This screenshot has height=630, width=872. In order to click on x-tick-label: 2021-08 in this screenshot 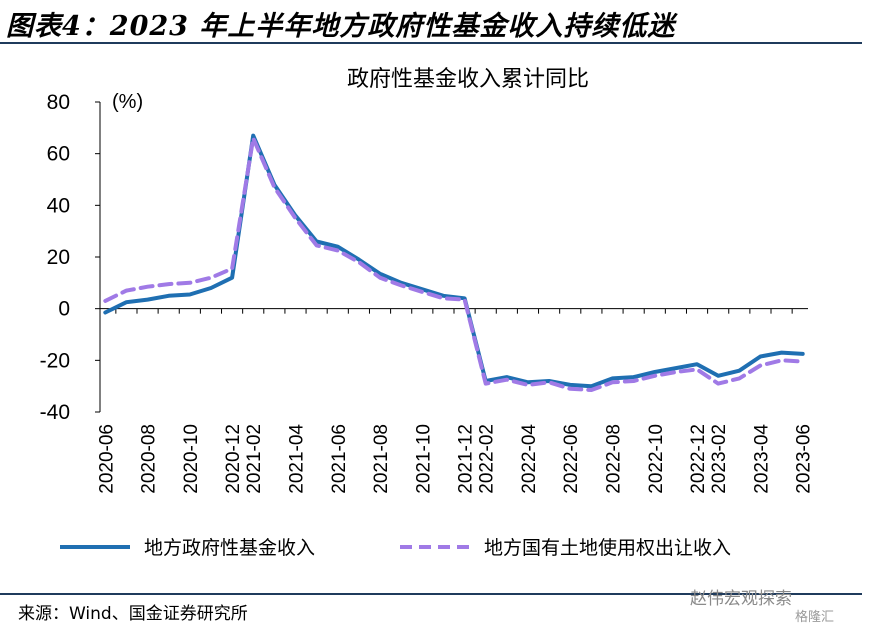, I will do `click(381, 459)`.